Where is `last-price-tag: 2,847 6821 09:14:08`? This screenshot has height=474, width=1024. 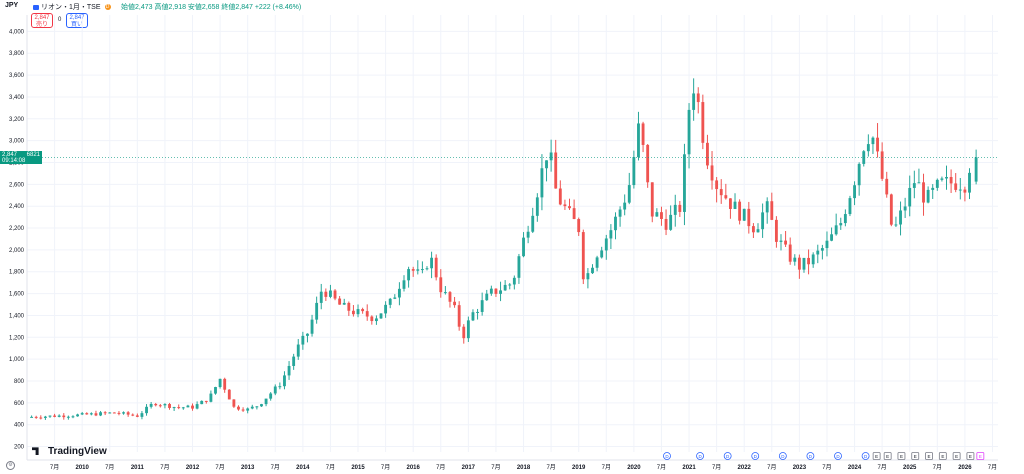 last-price-tag: 2,847 6821 09:14:08 is located at coordinates (21, 158).